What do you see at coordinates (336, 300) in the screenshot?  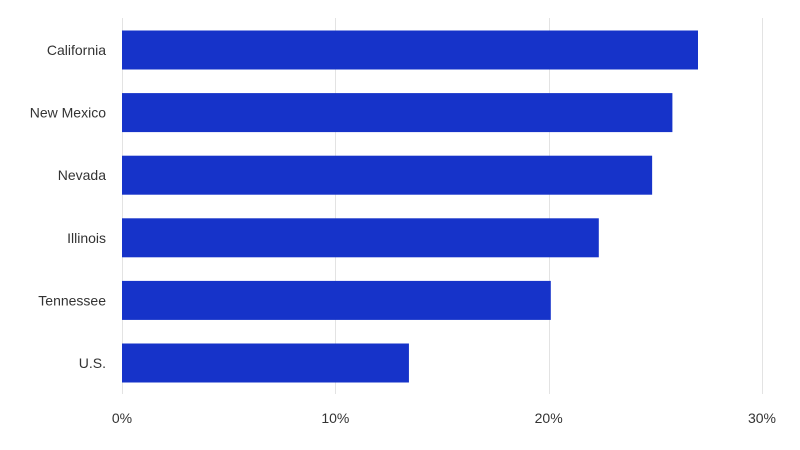 I see `bar-tennessee` at bounding box center [336, 300].